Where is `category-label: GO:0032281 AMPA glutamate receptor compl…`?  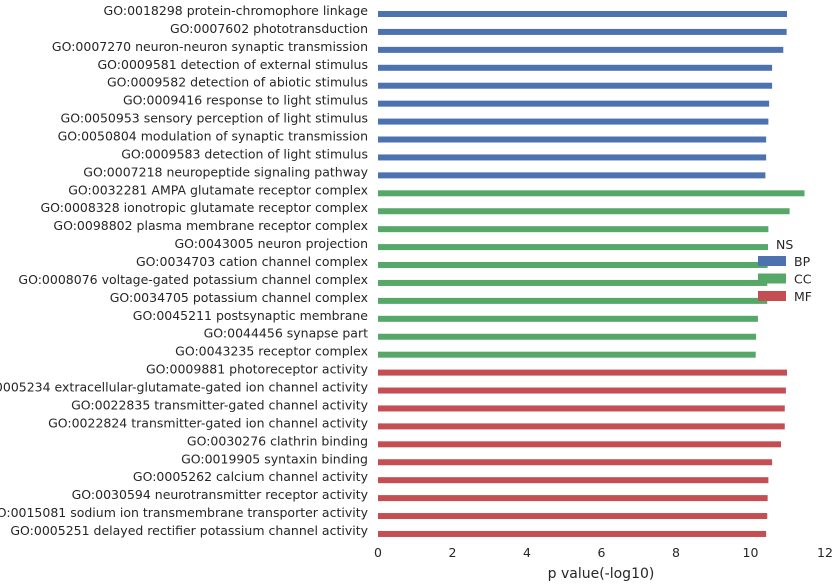
category-label: GO:0032281 AMPA glutamate receptor compl… is located at coordinates (218, 189).